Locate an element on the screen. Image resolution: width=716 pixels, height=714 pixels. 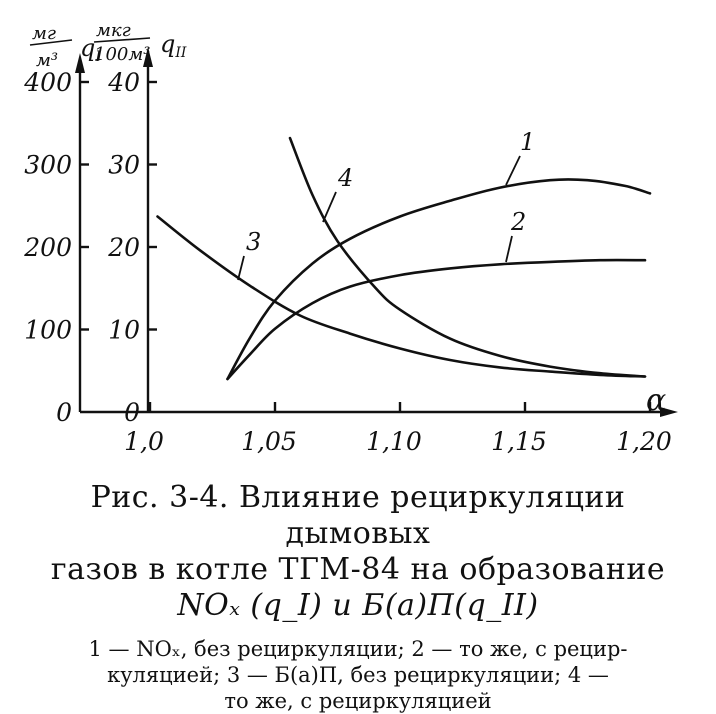
x-axis-ticks: 1,0 1,05 1,10 1,15 1,20 is located at coordinates (398, 429).